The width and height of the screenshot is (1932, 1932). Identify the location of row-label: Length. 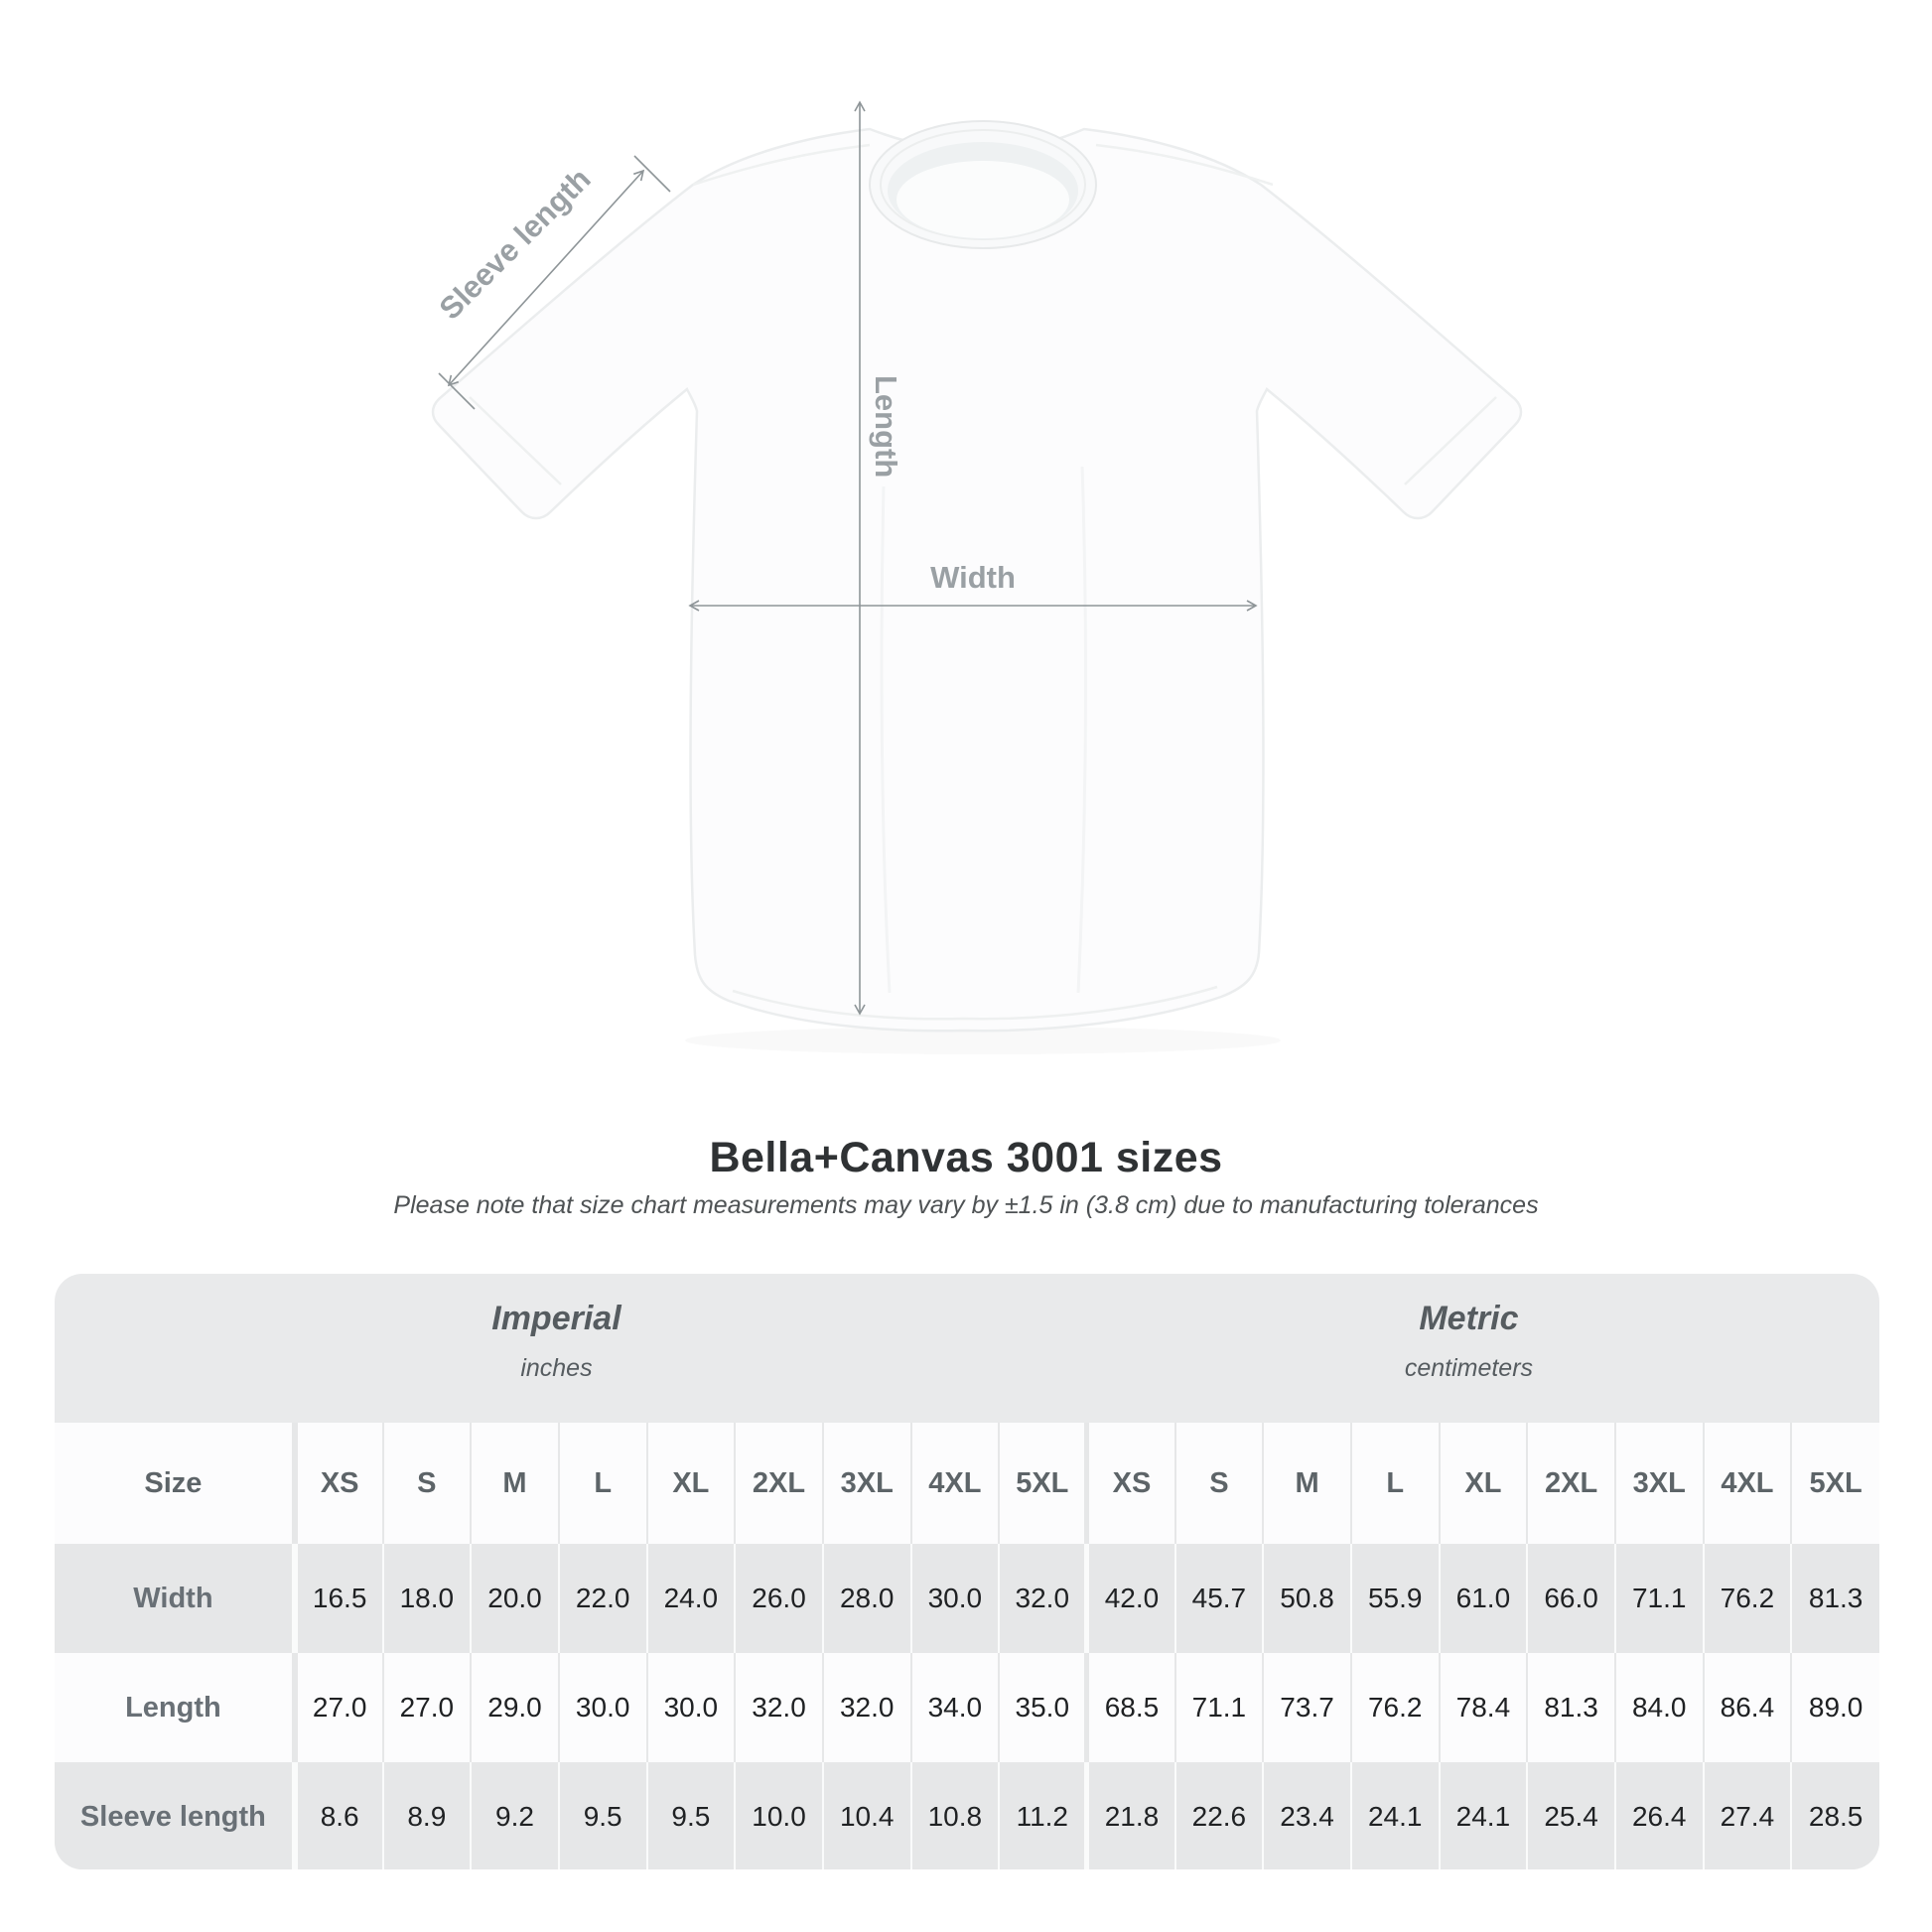
(176, 1708).